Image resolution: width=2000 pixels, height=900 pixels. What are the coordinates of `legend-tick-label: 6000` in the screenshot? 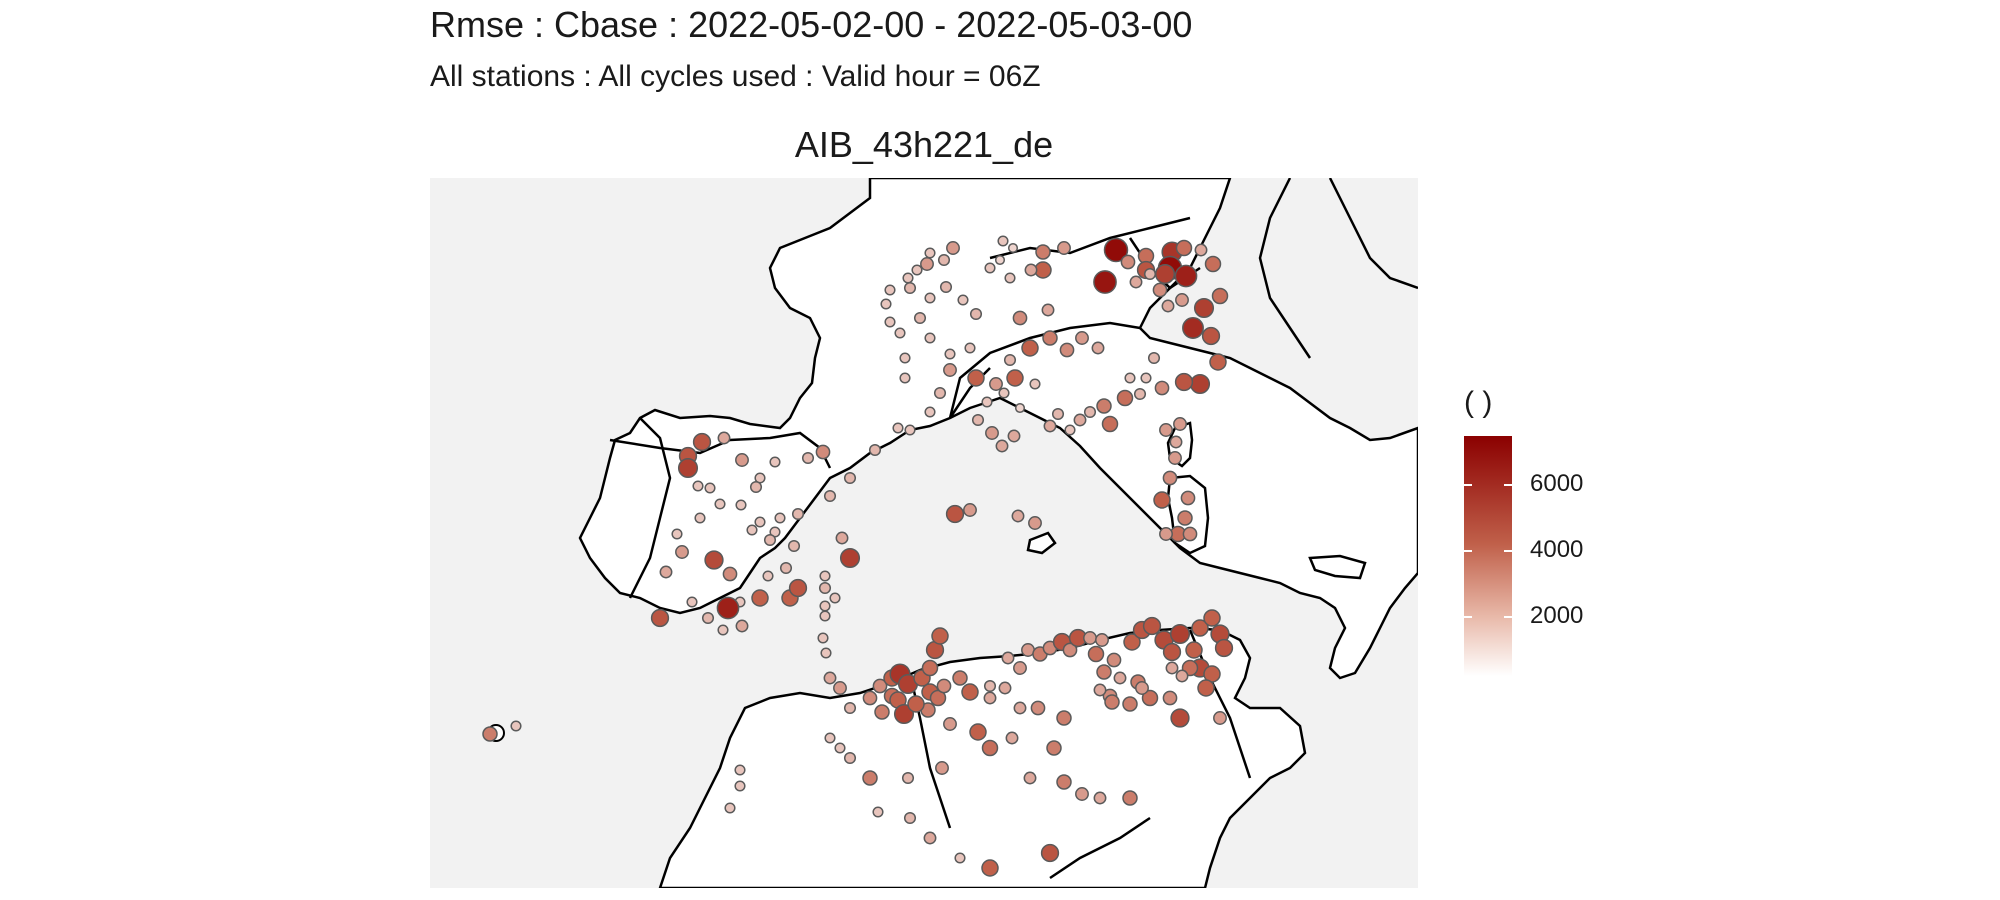 It's located at (1557, 483).